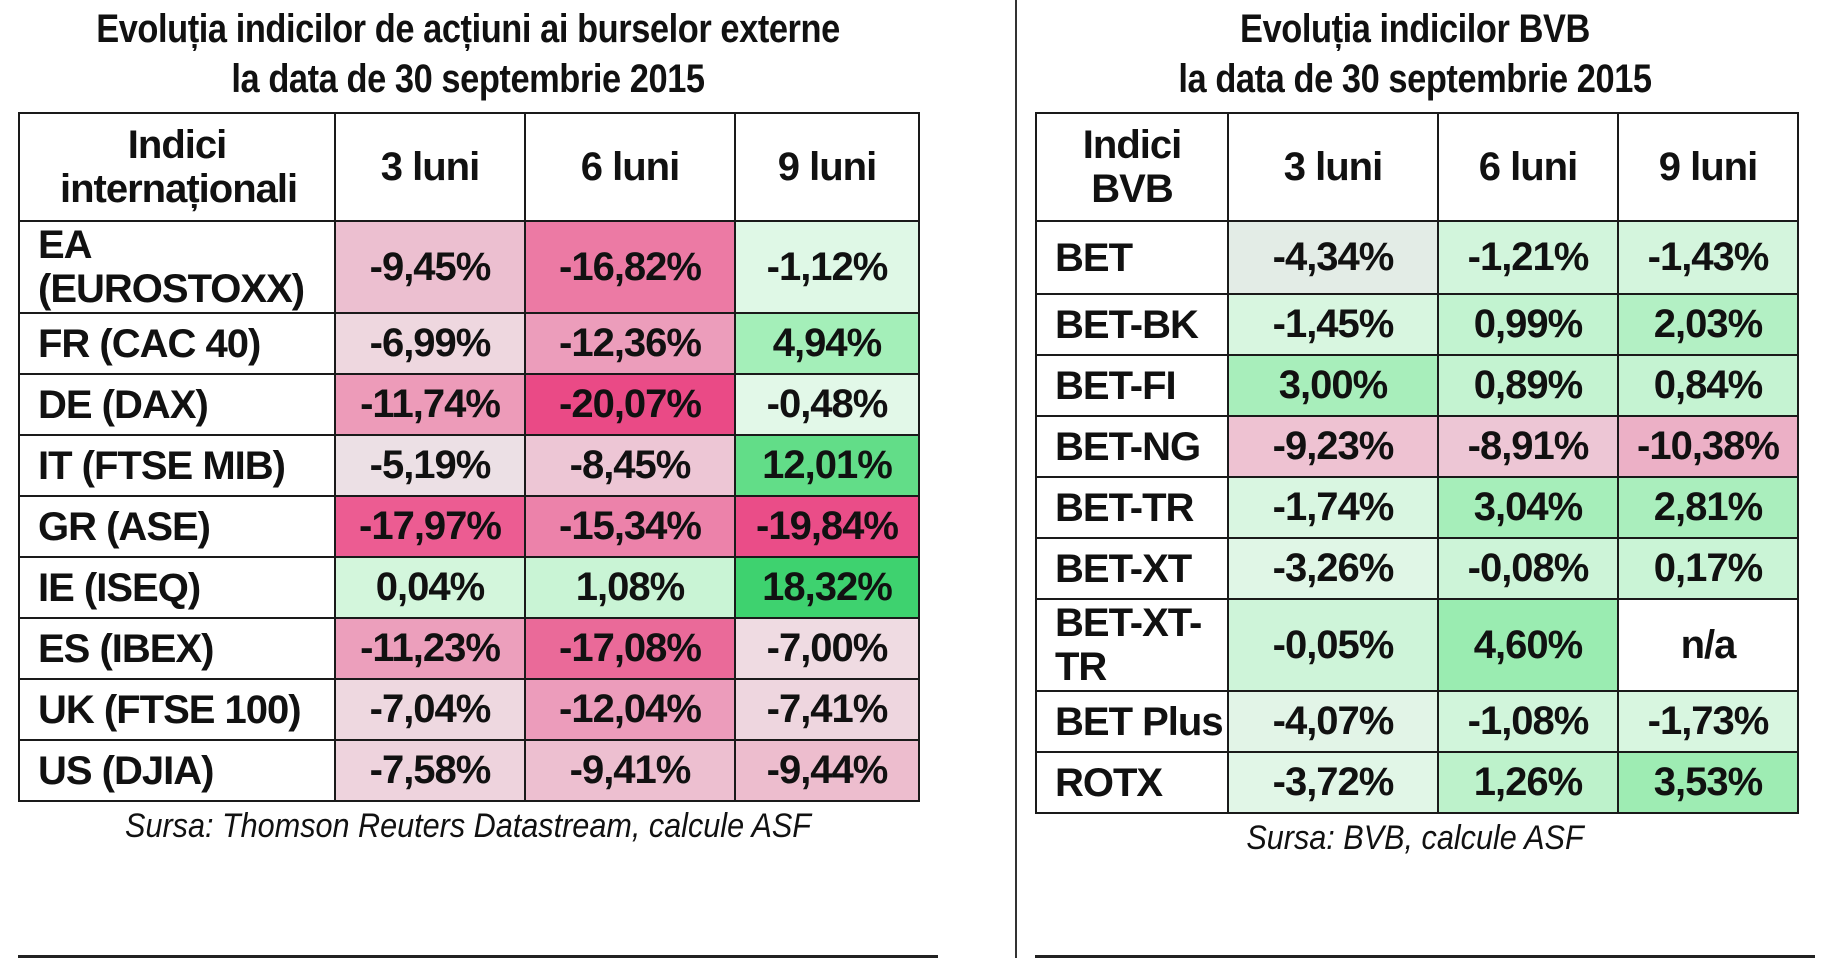  What do you see at coordinates (1528, 645) in the screenshot?
I see `value-cell-6-months: 4,60%` at bounding box center [1528, 645].